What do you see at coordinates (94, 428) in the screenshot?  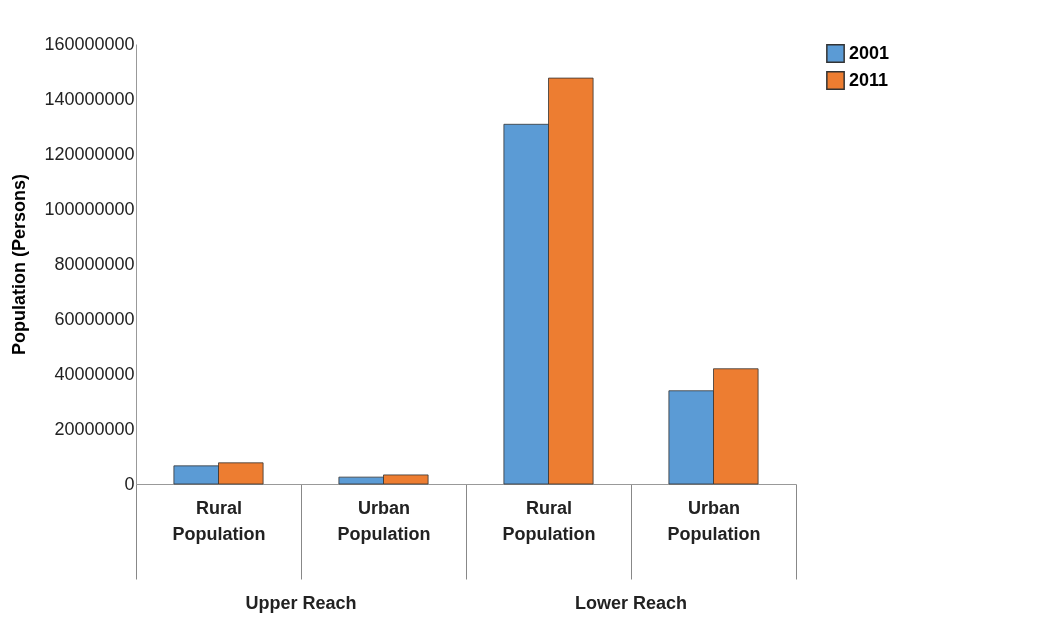 I see `y-tick-label: 20000000` at bounding box center [94, 428].